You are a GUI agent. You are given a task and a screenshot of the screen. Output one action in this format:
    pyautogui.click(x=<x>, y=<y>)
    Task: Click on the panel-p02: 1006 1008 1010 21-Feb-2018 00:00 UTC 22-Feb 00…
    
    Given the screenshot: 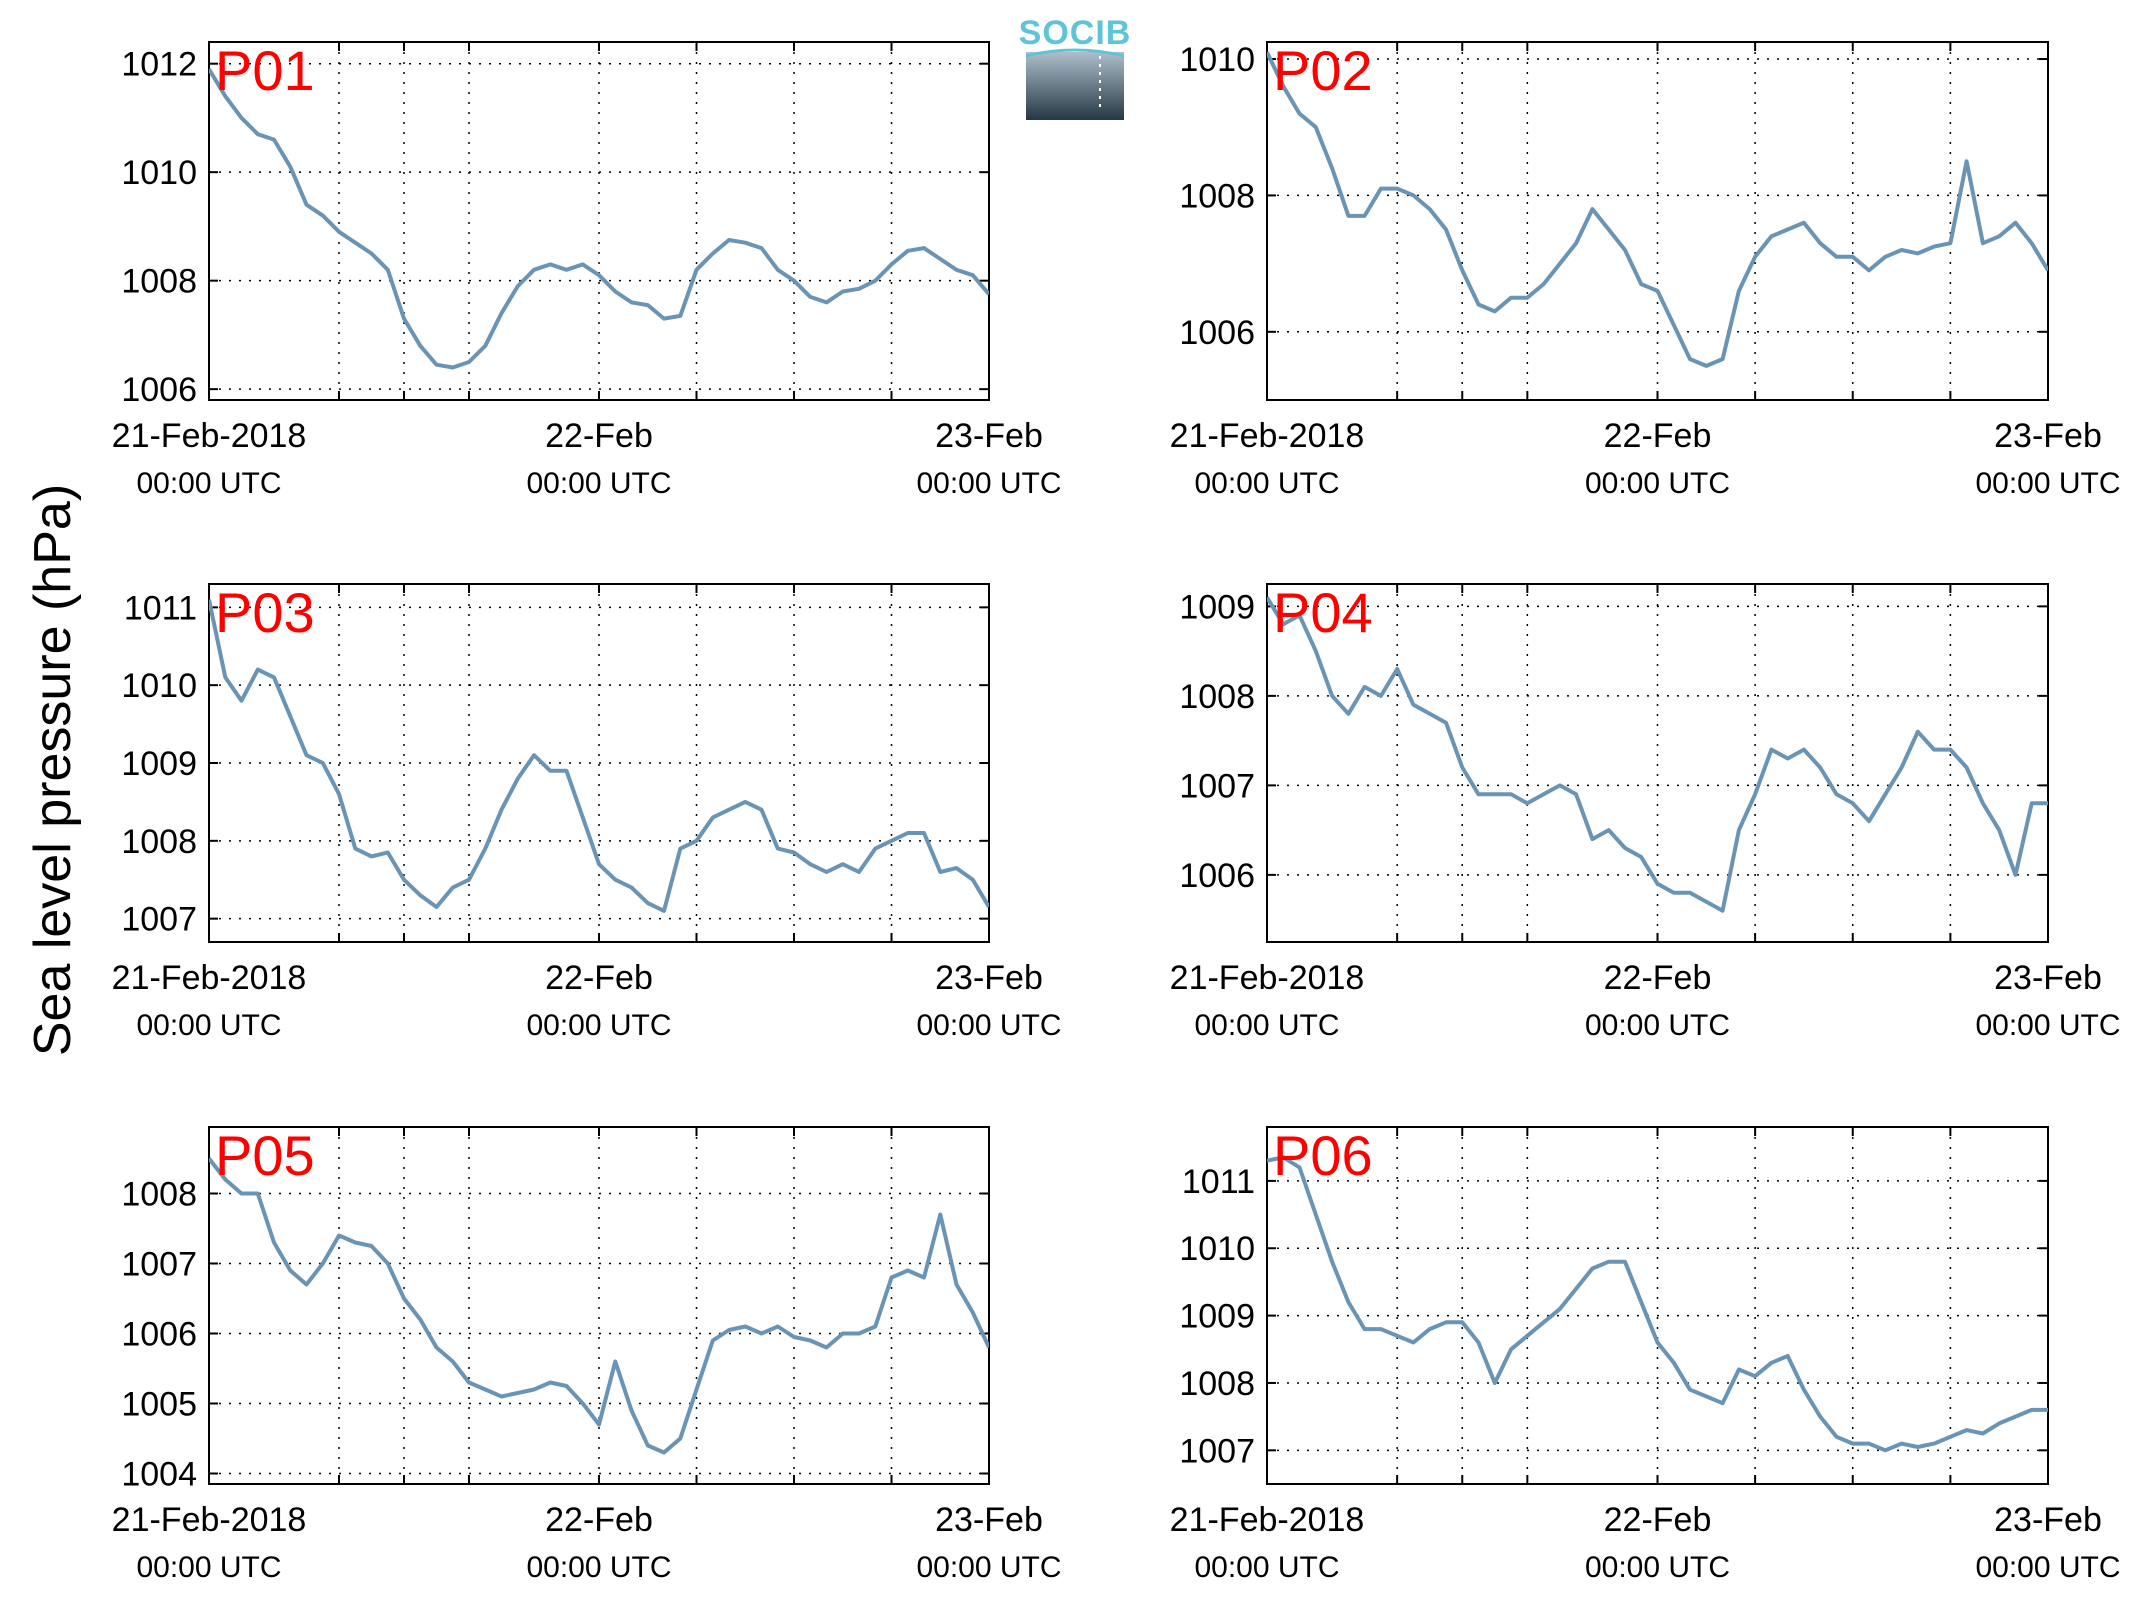 What is the action you would take?
    pyautogui.click(x=1645, y=269)
    